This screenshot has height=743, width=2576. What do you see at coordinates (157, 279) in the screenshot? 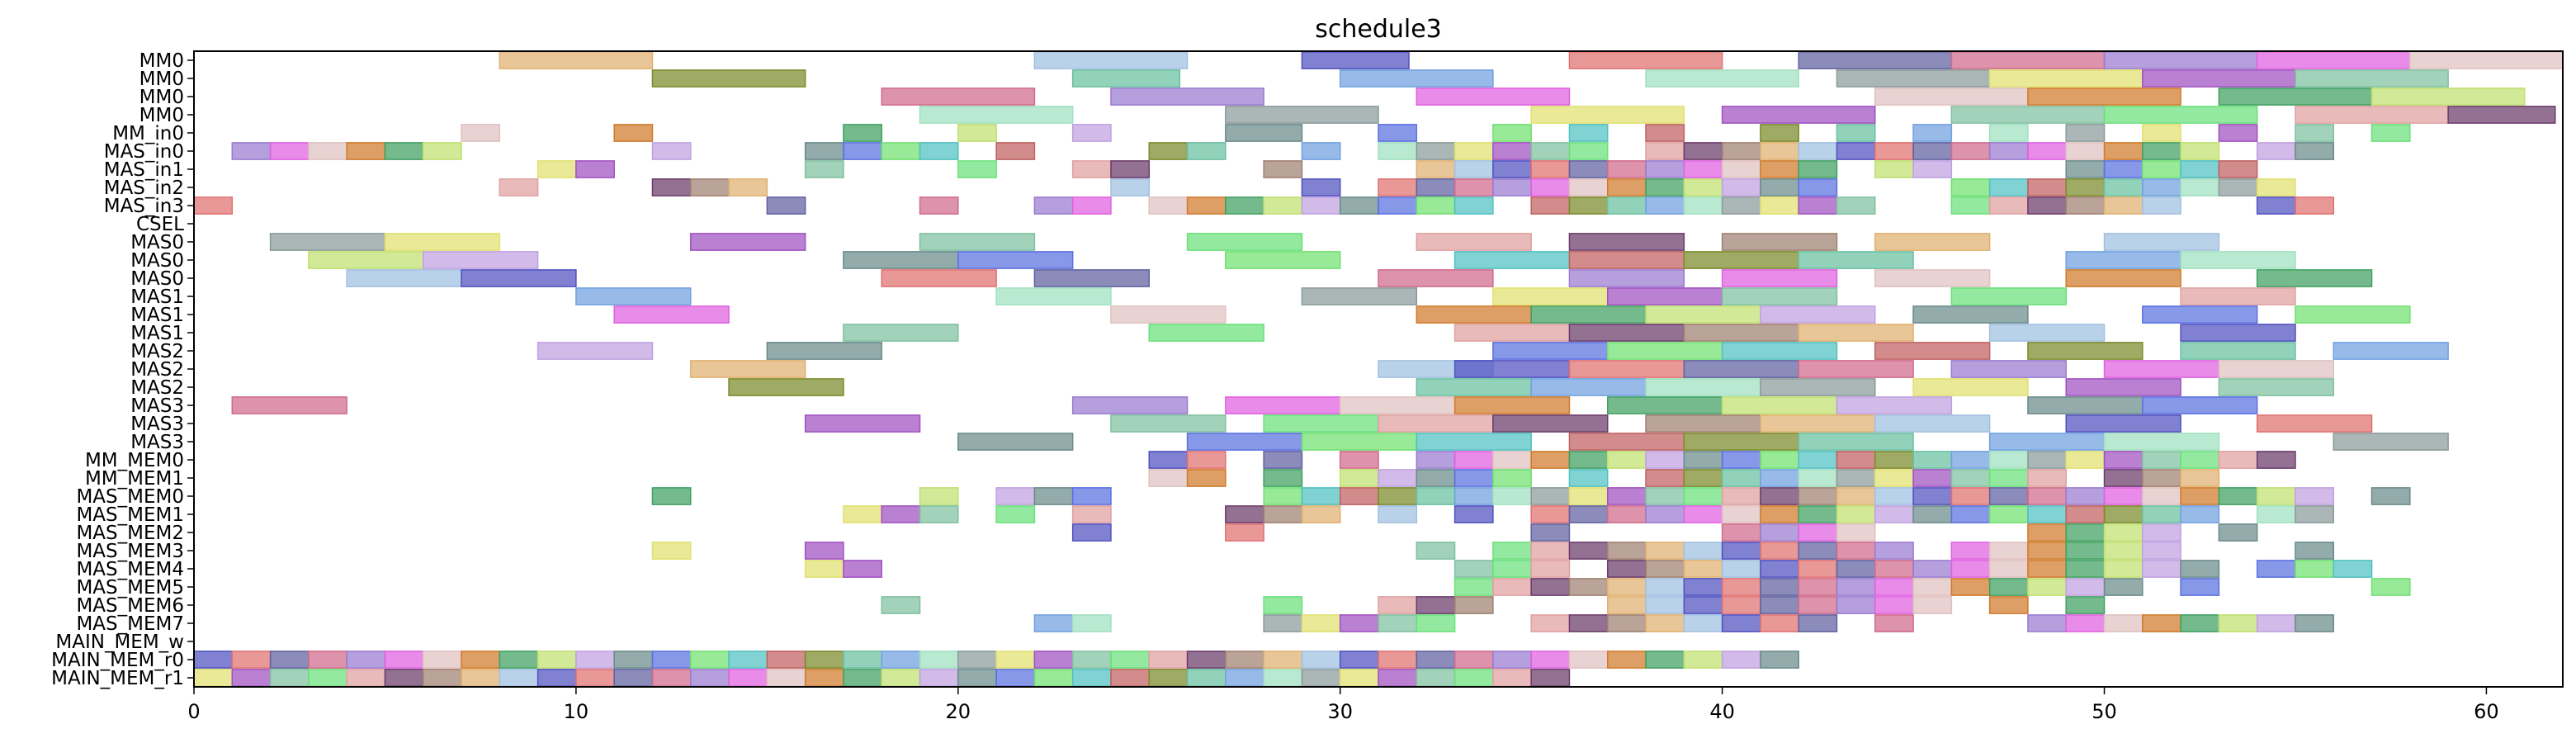
I see `row-label: MAS0` at bounding box center [157, 279].